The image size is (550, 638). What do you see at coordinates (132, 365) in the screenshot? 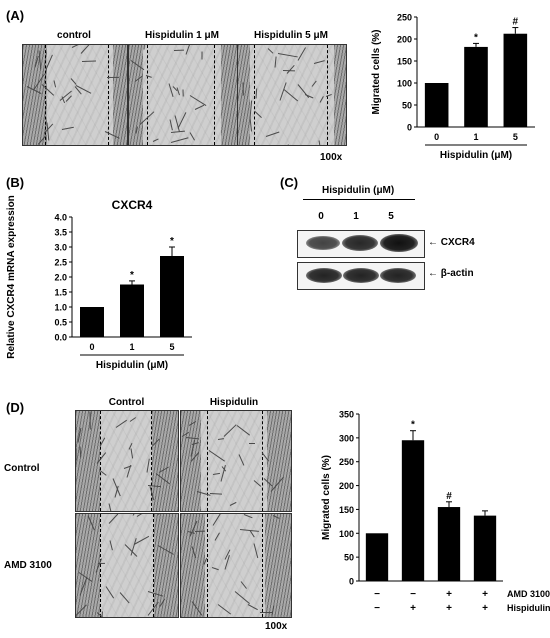
I see `x-axis-label: Hispidulin (μM)` at bounding box center [132, 365].